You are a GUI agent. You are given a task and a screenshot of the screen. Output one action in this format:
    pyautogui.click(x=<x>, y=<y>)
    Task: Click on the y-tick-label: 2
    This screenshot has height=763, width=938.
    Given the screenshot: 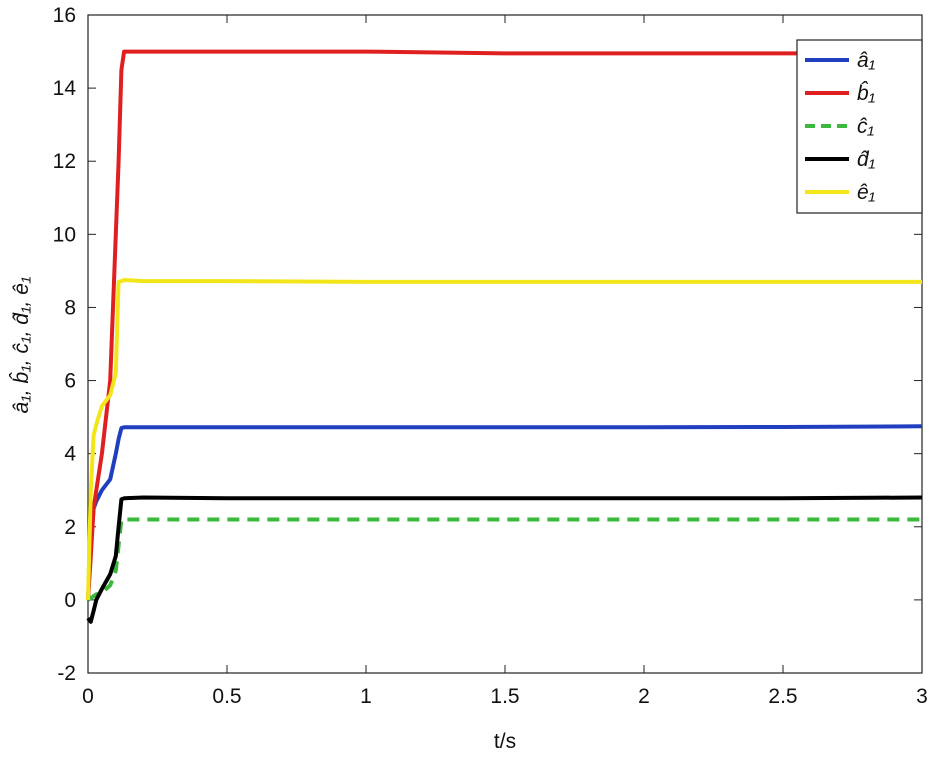 What is the action you would take?
    pyautogui.click(x=70, y=527)
    